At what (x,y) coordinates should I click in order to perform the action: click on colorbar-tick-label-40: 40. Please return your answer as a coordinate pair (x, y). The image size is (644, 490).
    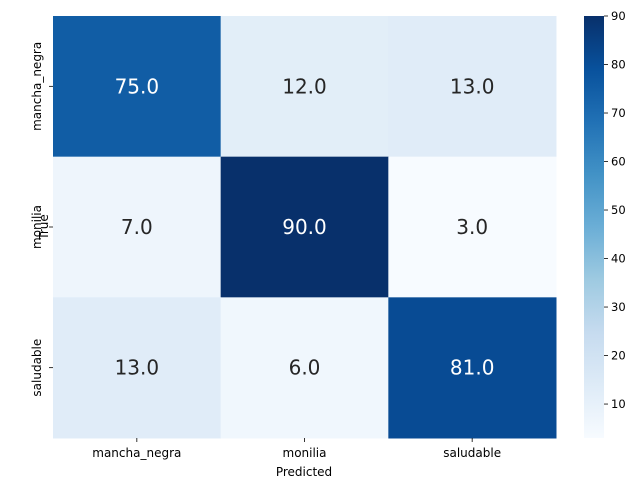
    Looking at the image, I should click on (618, 259).